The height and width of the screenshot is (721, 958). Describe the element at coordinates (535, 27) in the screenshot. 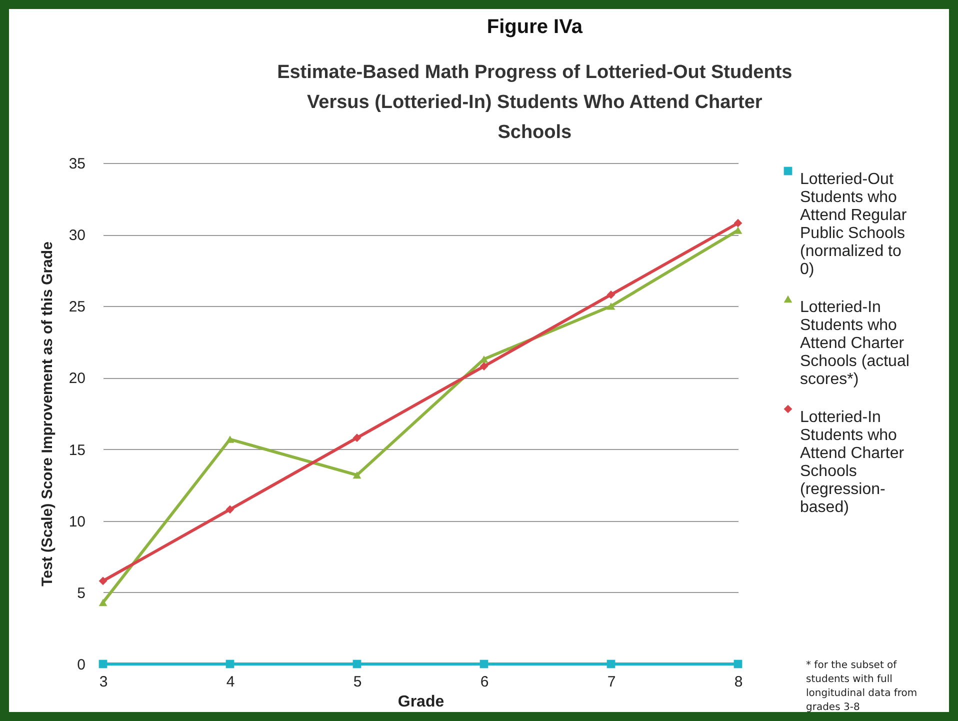

I see `chart-title: Figure IVa` at that location.